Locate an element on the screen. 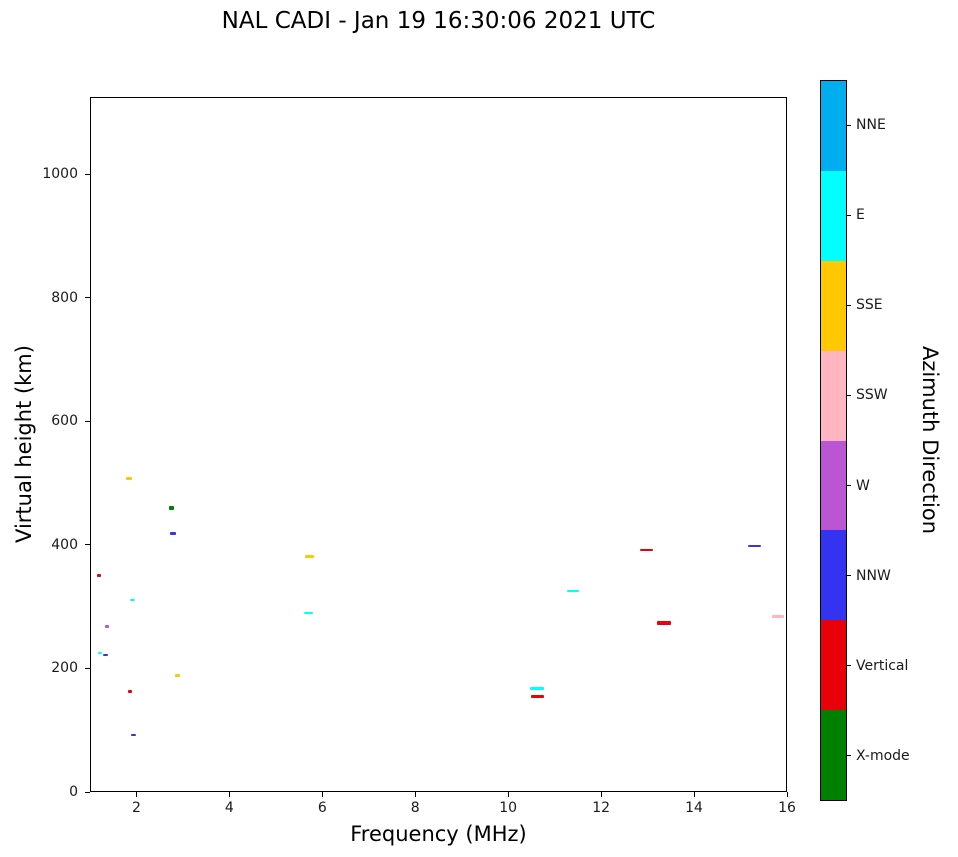 This screenshot has width=958, height=857. colorbar-title: Azimuth Direction is located at coordinates (930, 440).